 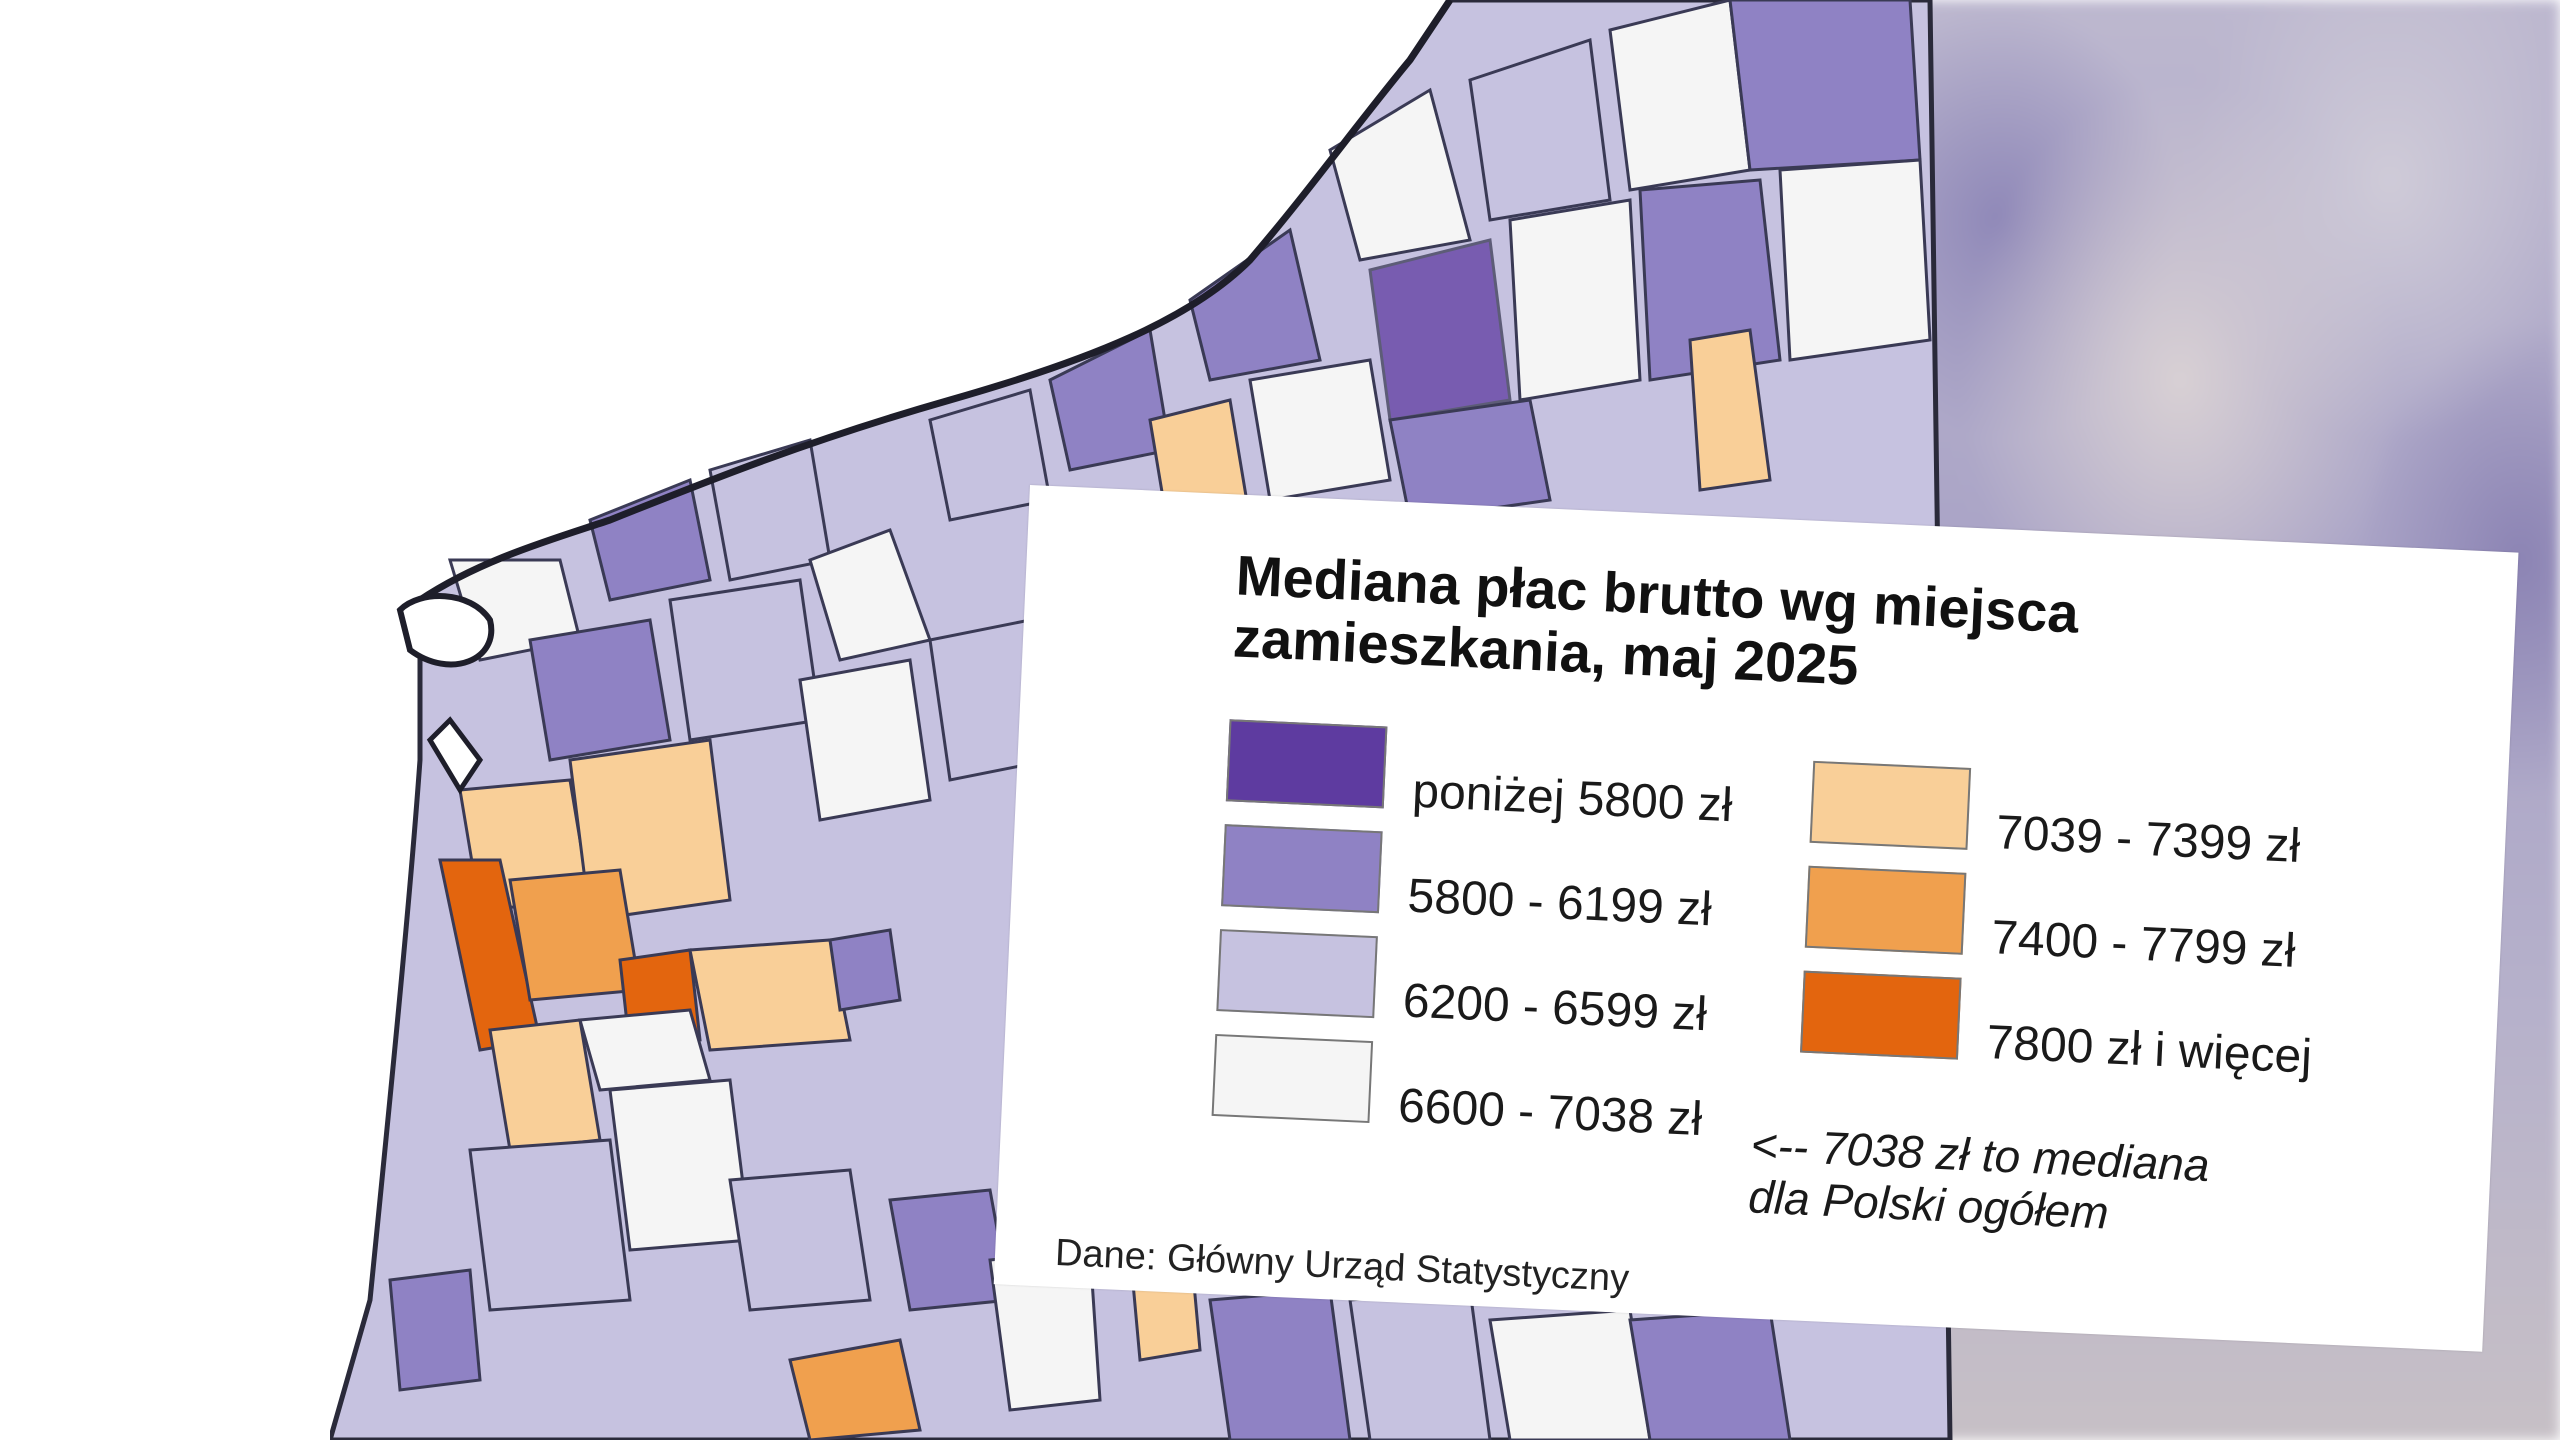 I want to click on data-source: Dane: Główny Urząd Statystyczny, so click(x=1342, y=1265).